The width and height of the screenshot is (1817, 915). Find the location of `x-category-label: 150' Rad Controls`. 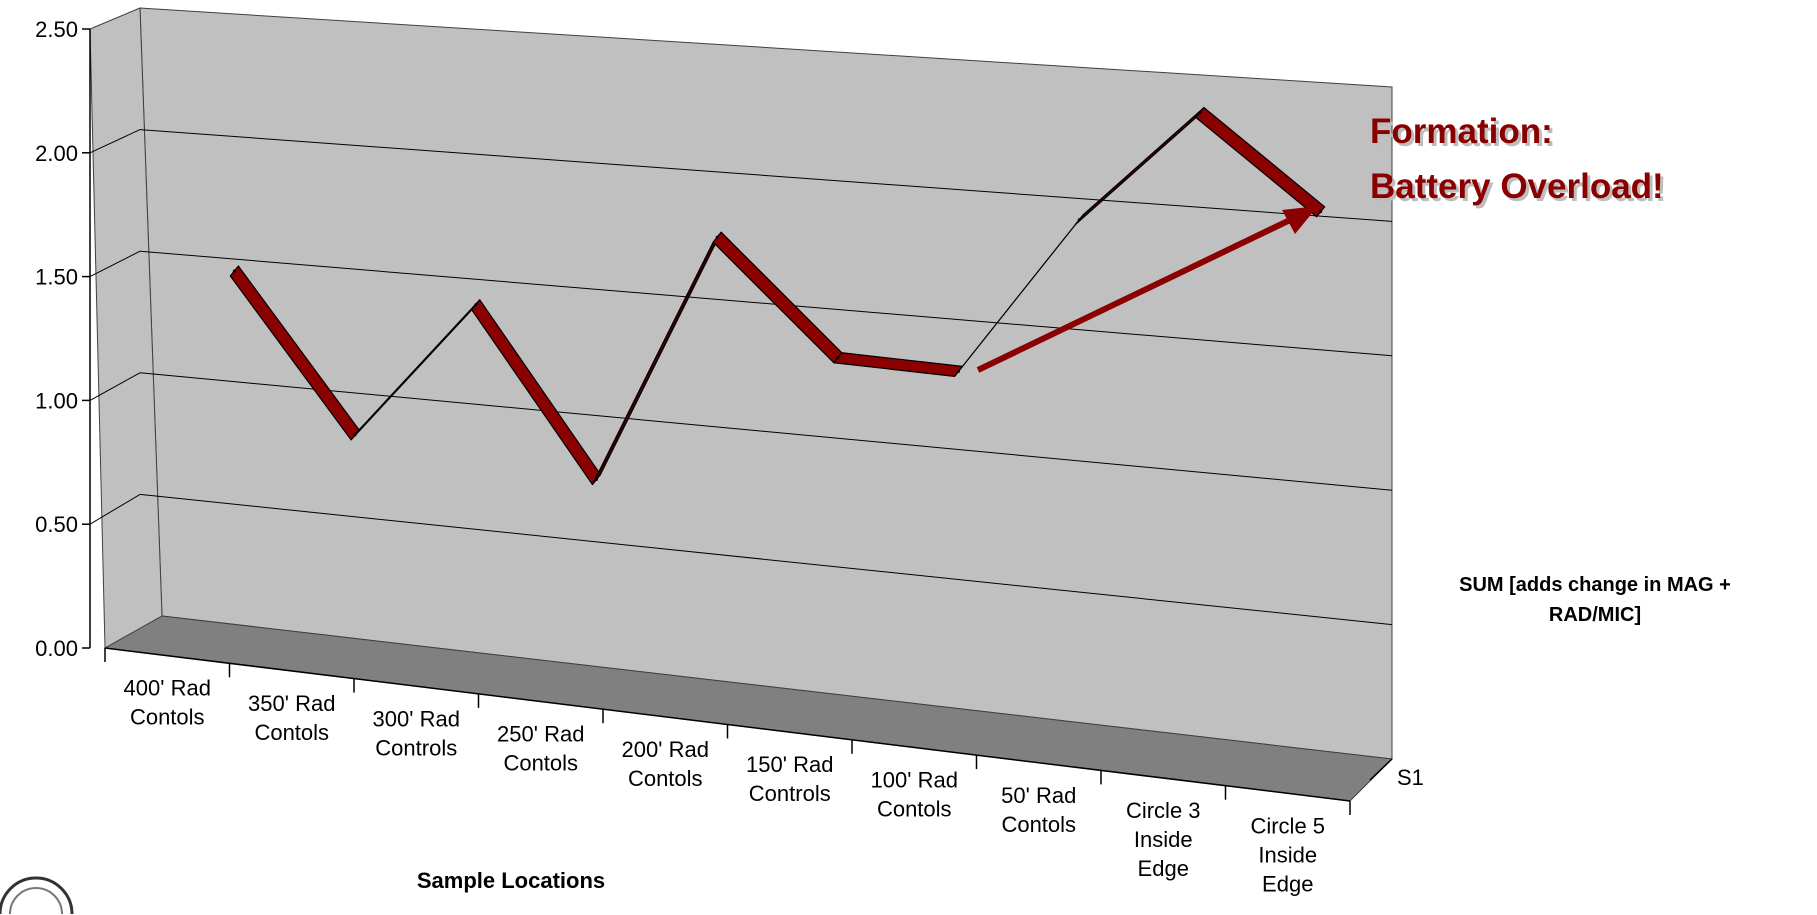

x-category-label: 150' Rad Controls is located at coordinates (789, 779).